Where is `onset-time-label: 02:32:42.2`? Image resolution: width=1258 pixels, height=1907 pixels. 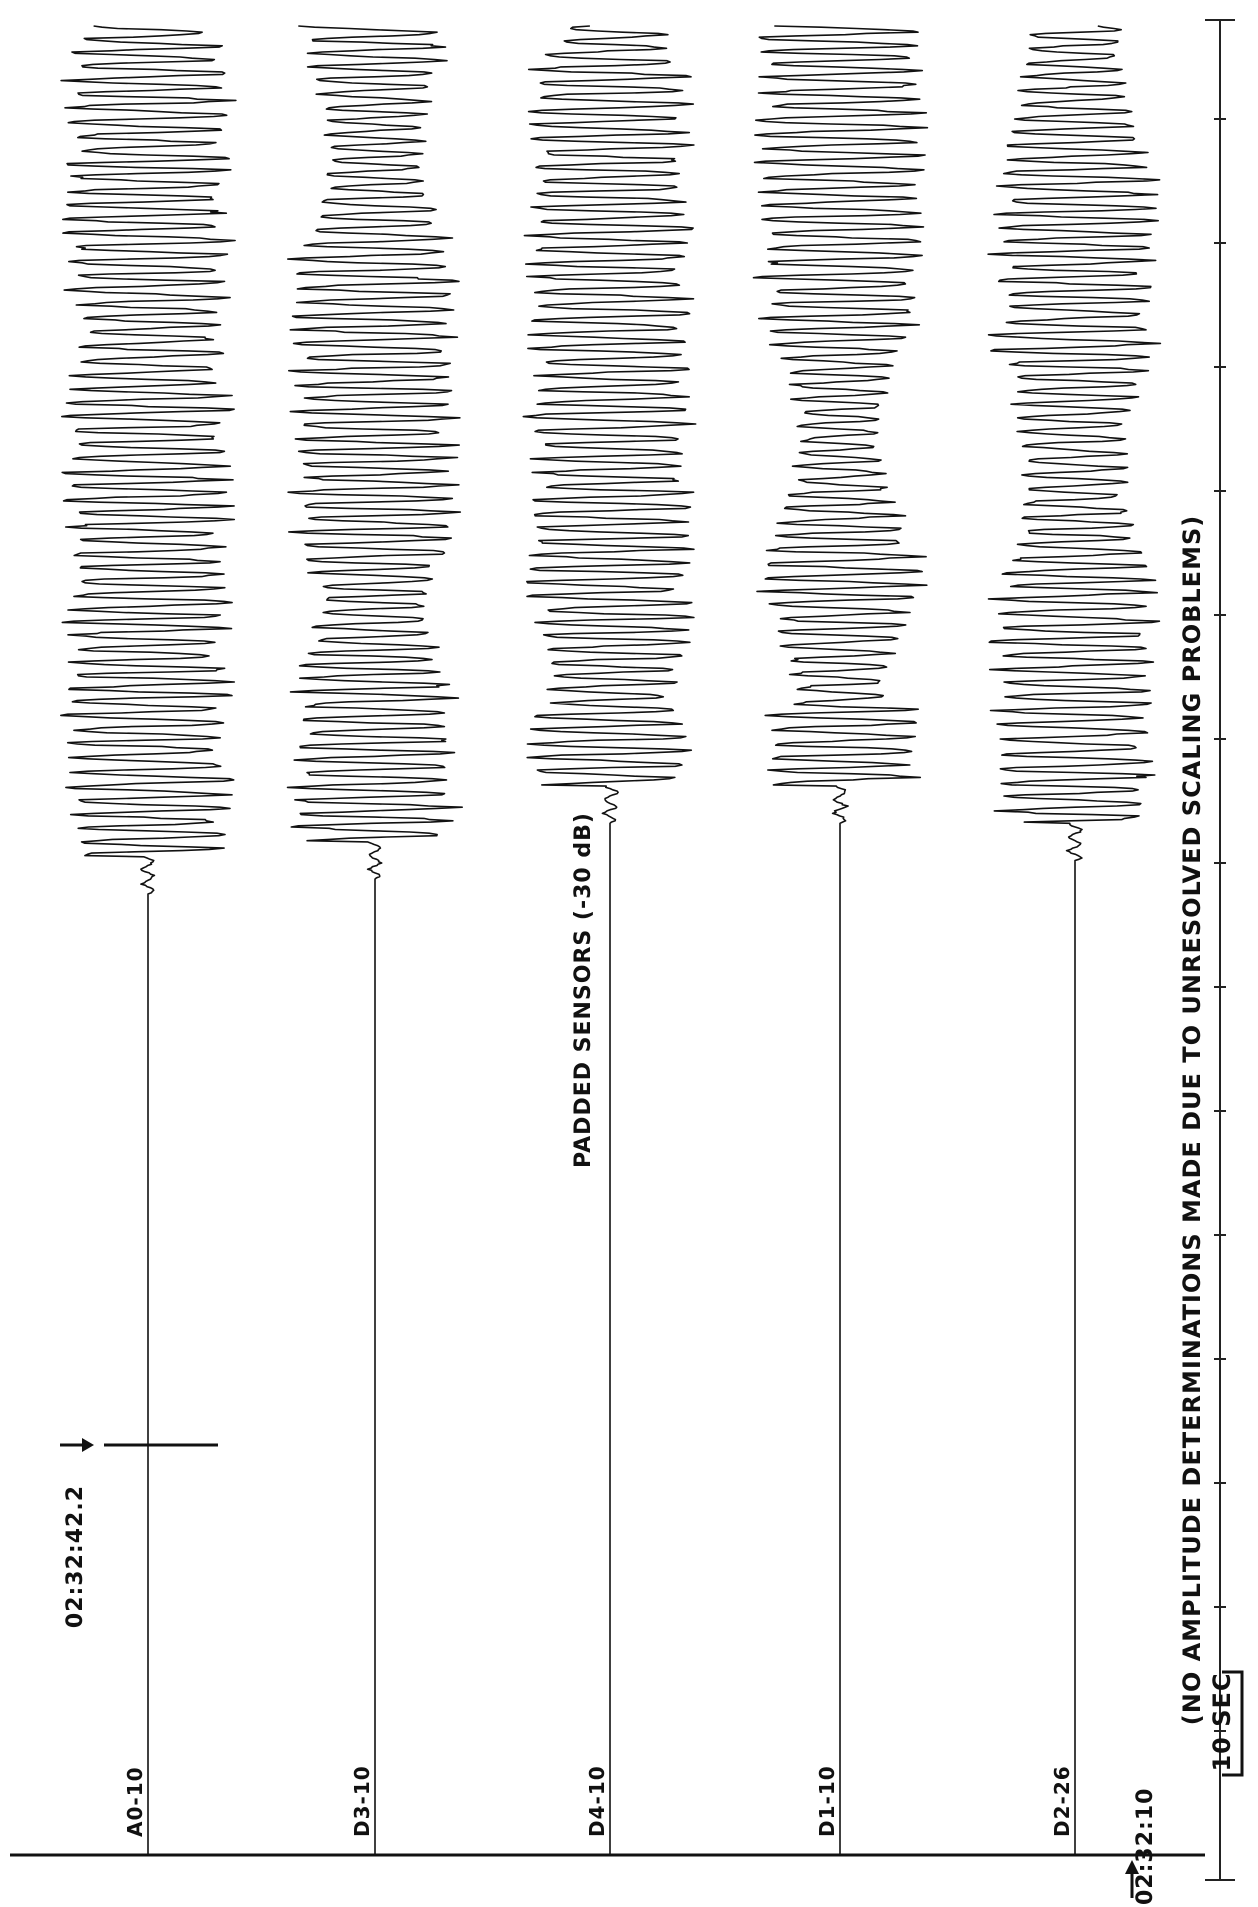
onset-time-label: 02:32:42.2 is located at coordinates (75, 1556).